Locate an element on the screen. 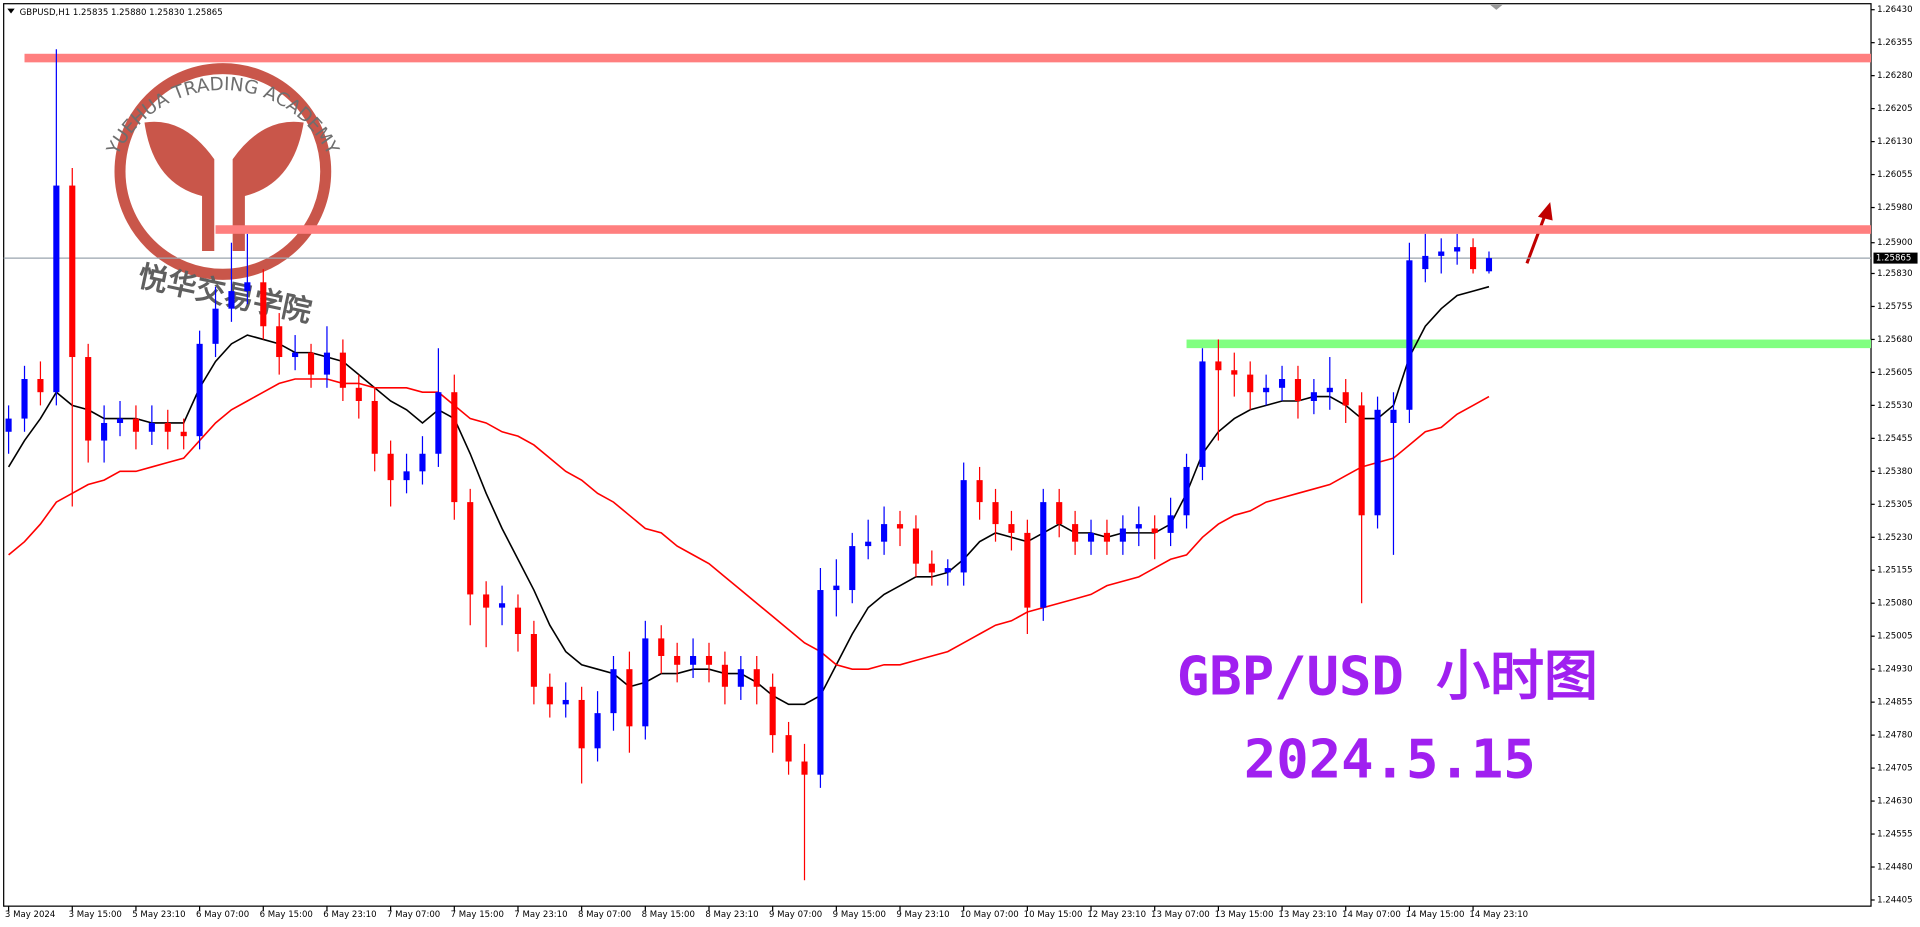 The image size is (1920, 927). x-tick-label: 6 May 23:10 is located at coordinates (349, 915).